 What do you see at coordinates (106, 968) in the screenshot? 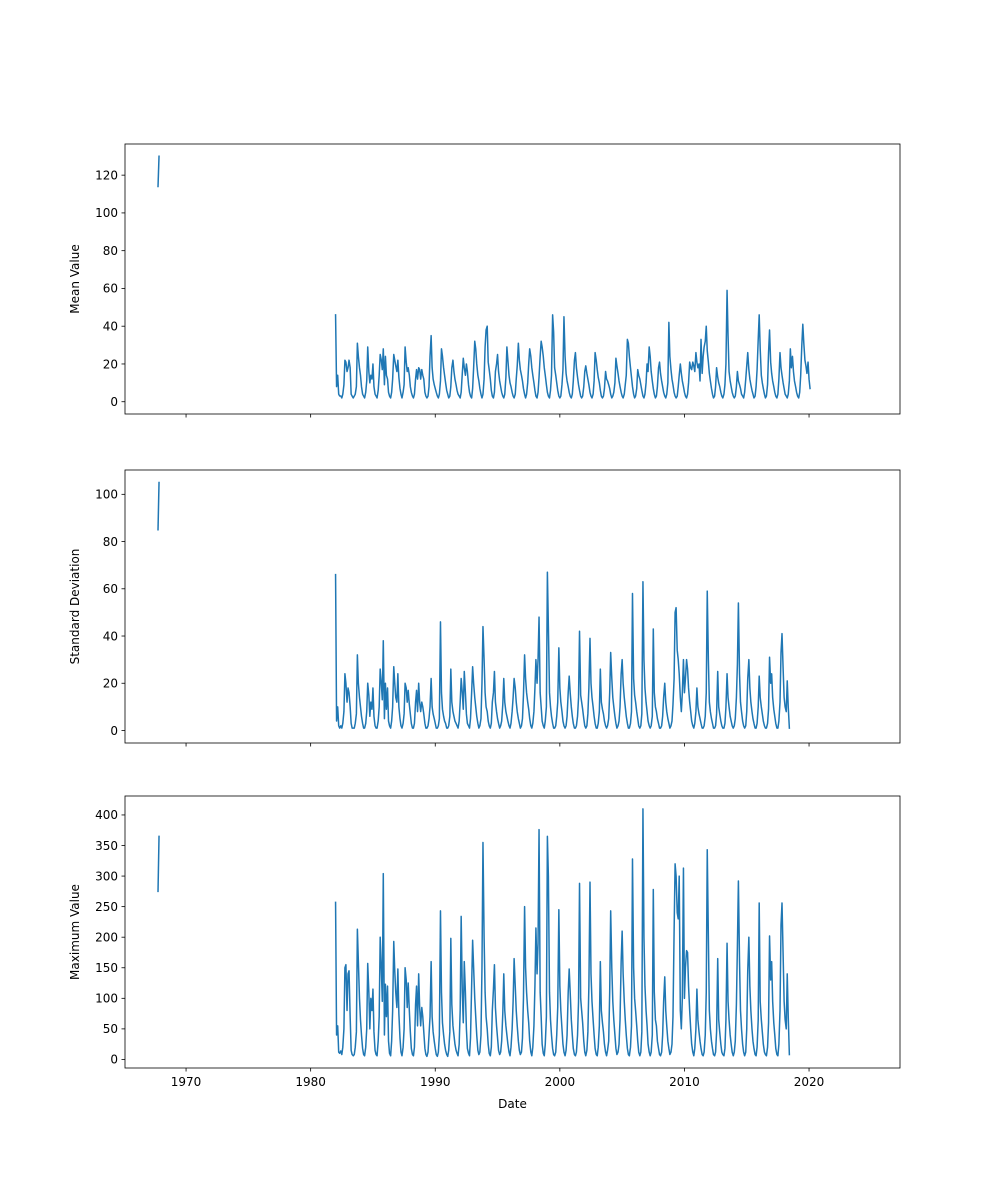
I see `y-tick-label: 150` at bounding box center [106, 968].